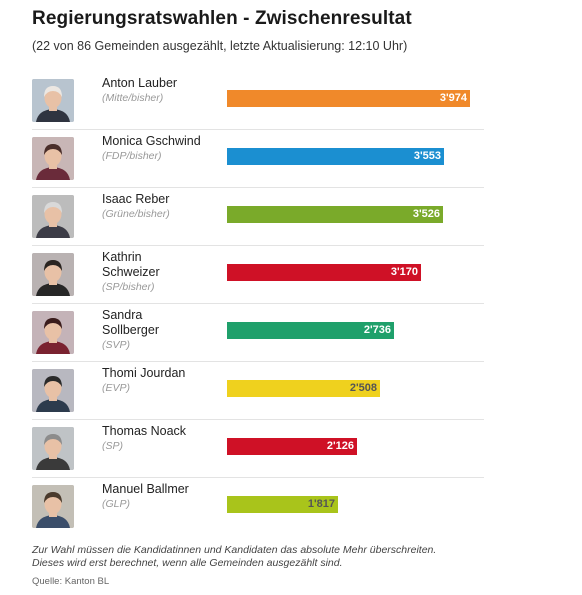  What do you see at coordinates (136, 199) in the screenshot?
I see `candidate-name: Isaac Reber` at bounding box center [136, 199].